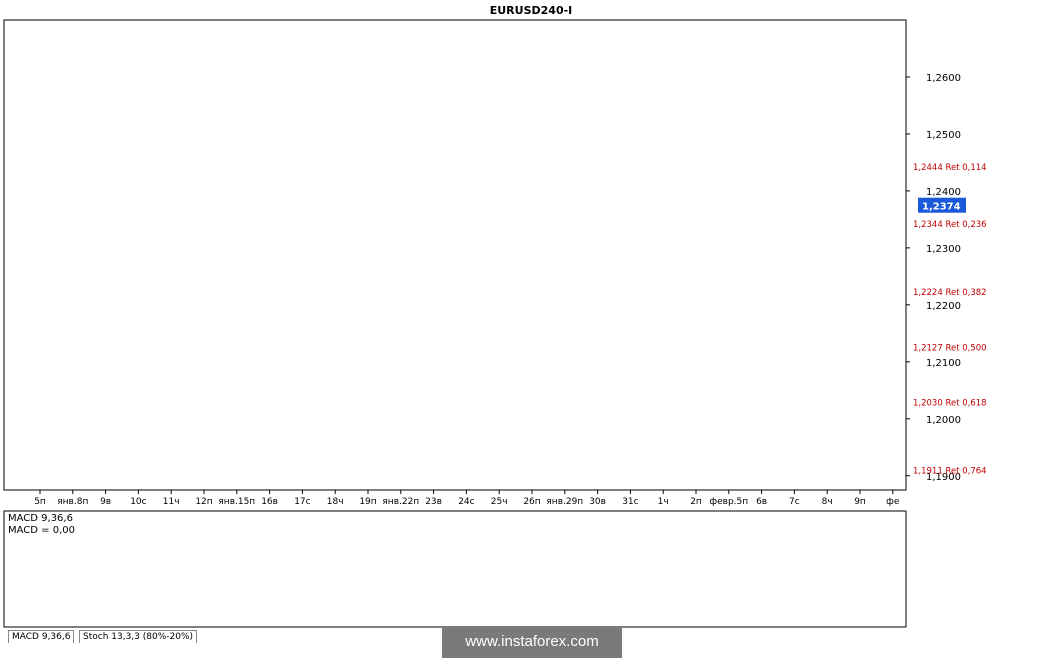  Describe the element at coordinates (943, 420) in the screenshot. I see `y-tick-label: 1,2000` at that location.